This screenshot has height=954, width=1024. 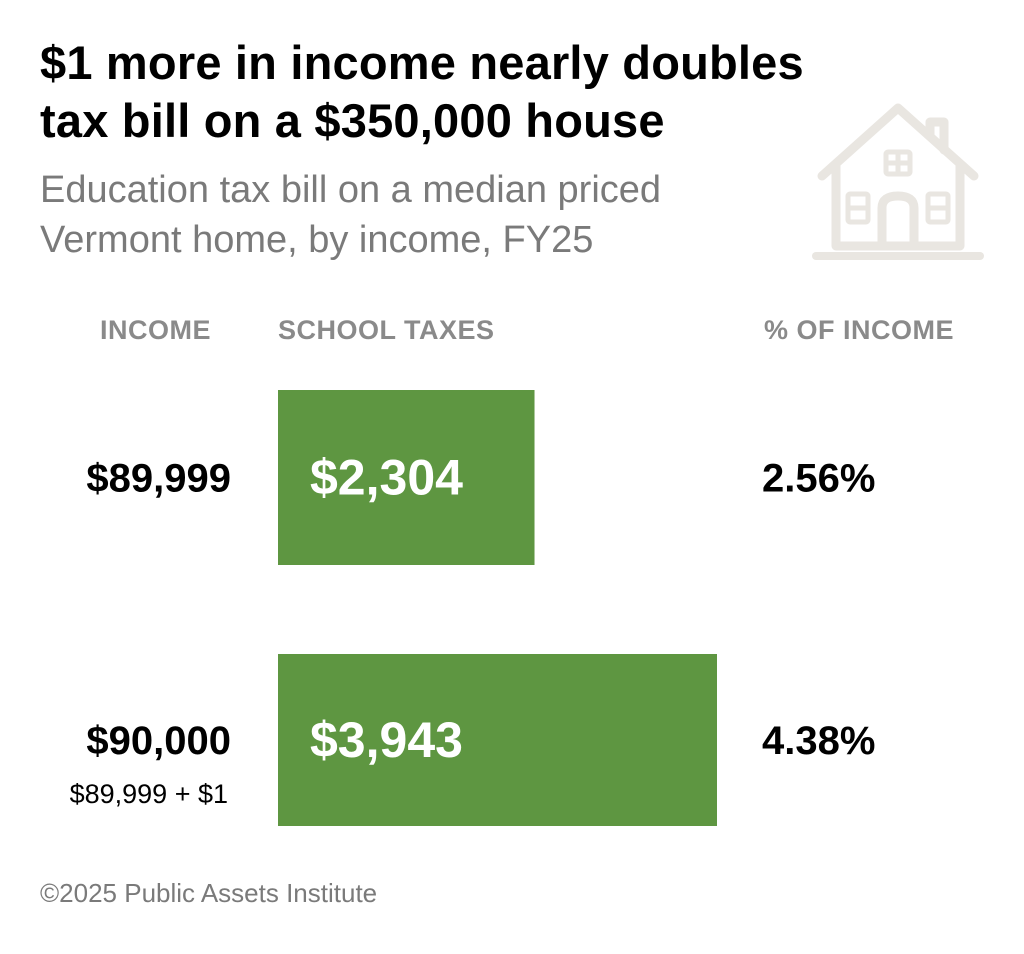 What do you see at coordinates (422, 62) in the screenshot?
I see `title-line-1: $1 more in income nearly doubles` at bounding box center [422, 62].